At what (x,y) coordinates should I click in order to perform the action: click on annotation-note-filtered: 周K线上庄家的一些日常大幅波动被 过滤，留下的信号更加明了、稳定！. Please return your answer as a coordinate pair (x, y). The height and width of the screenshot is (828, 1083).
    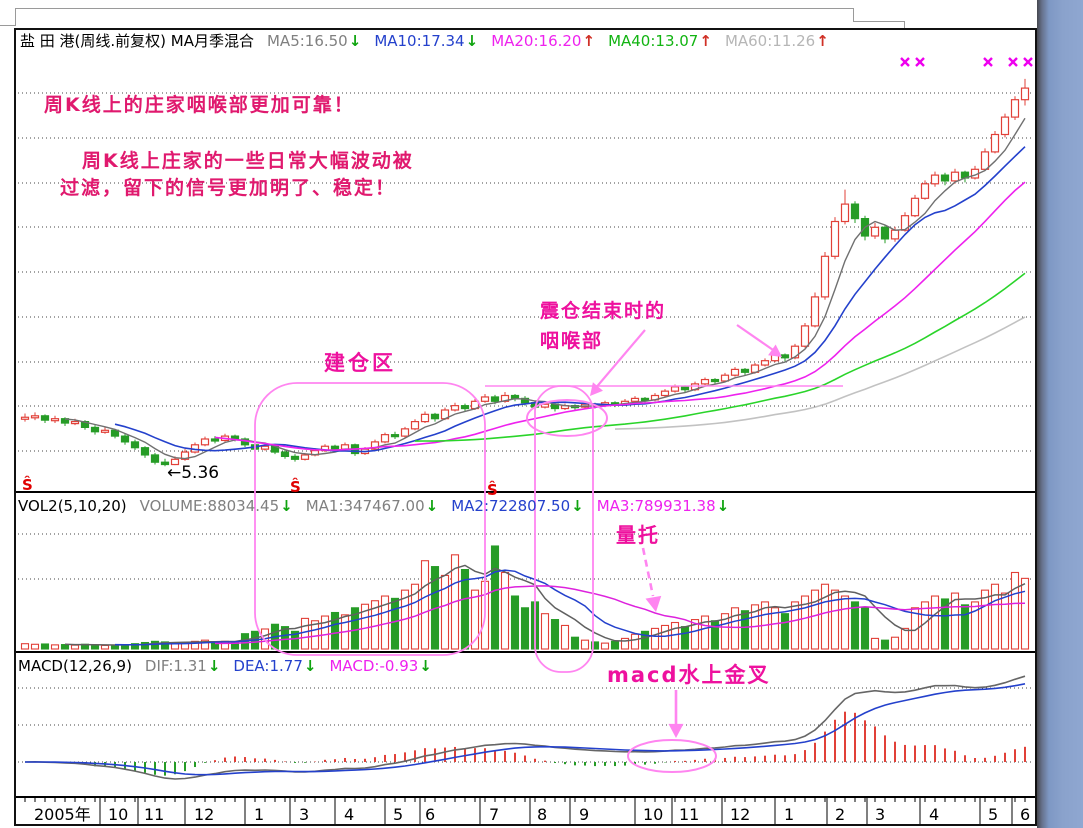
    Looking at the image, I should click on (310, 175).